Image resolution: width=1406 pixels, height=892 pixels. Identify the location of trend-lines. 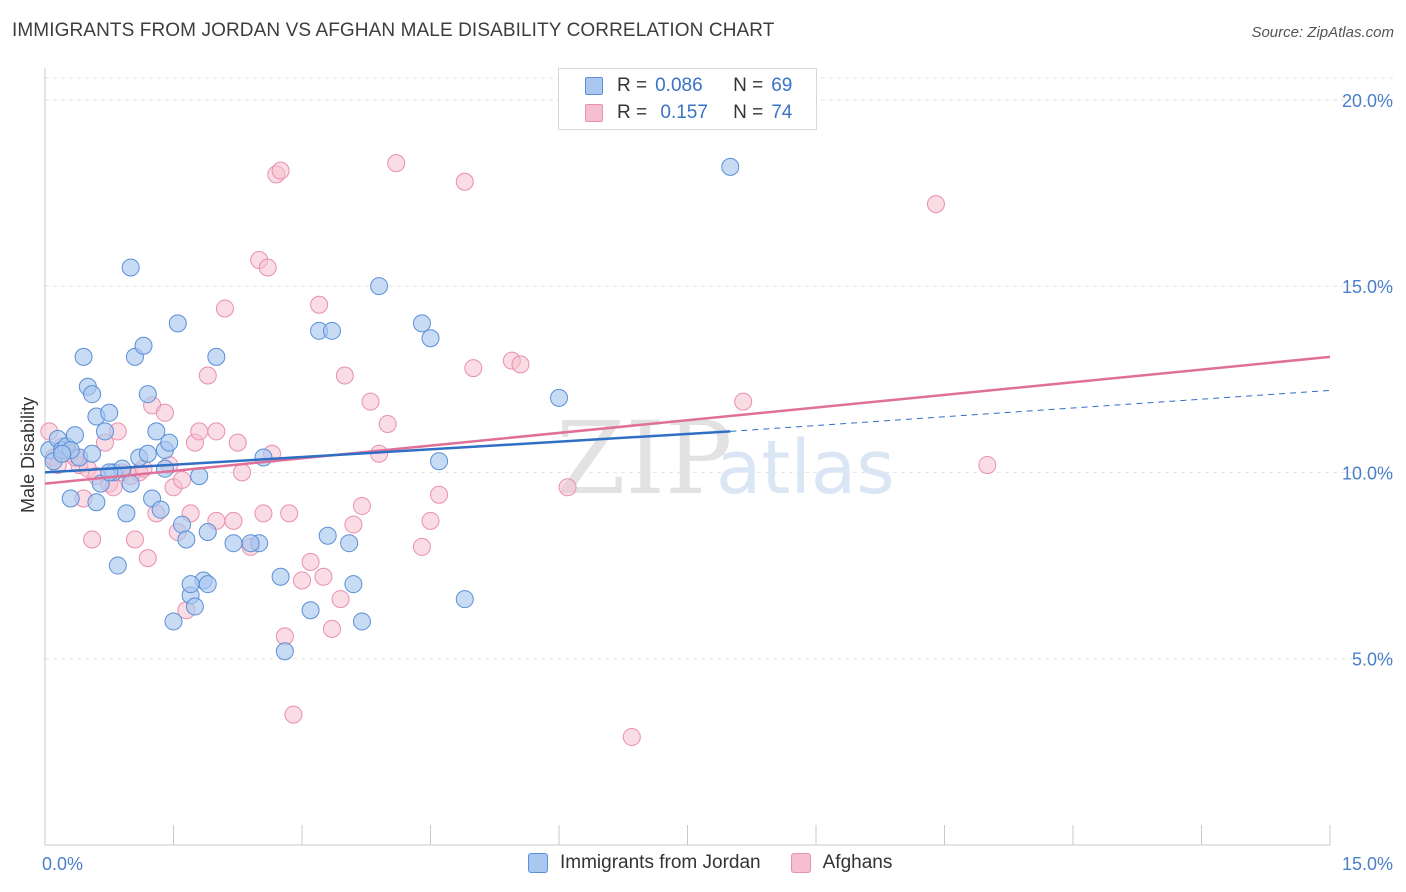
(687, 420).